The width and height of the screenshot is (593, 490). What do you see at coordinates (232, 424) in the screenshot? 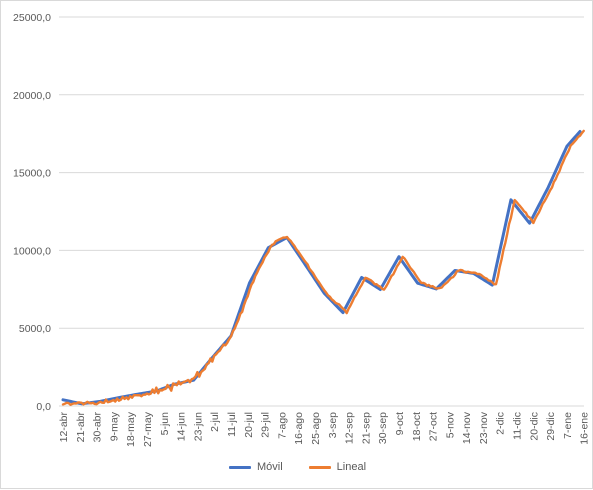
I see `x-tick-label: 11-jul` at bounding box center [232, 424].